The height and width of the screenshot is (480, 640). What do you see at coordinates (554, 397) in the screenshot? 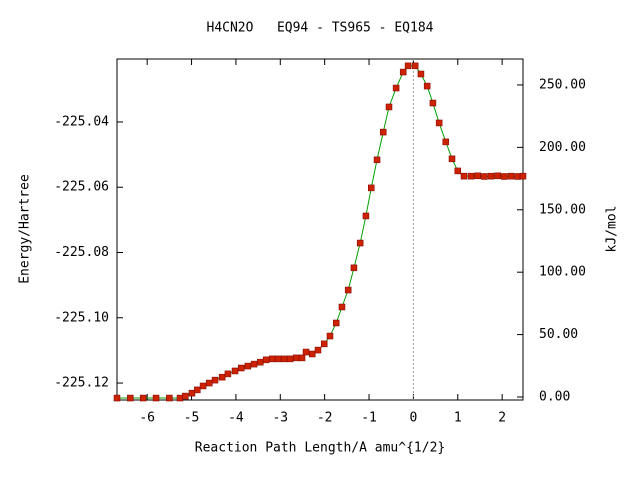
I see `y2-tick-label: 0.00` at bounding box center [554, 397].